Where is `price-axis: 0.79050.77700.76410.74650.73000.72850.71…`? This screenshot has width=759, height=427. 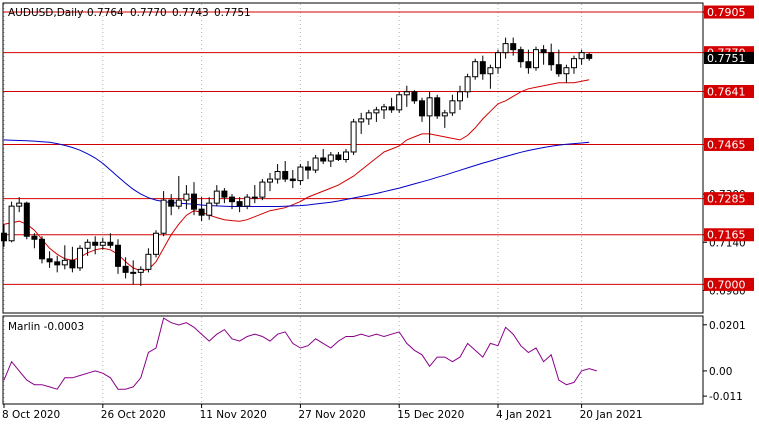
price-axis: 0.79050.77700.76410.74650.73000.72850.71… is located at coordinates (728, 151).